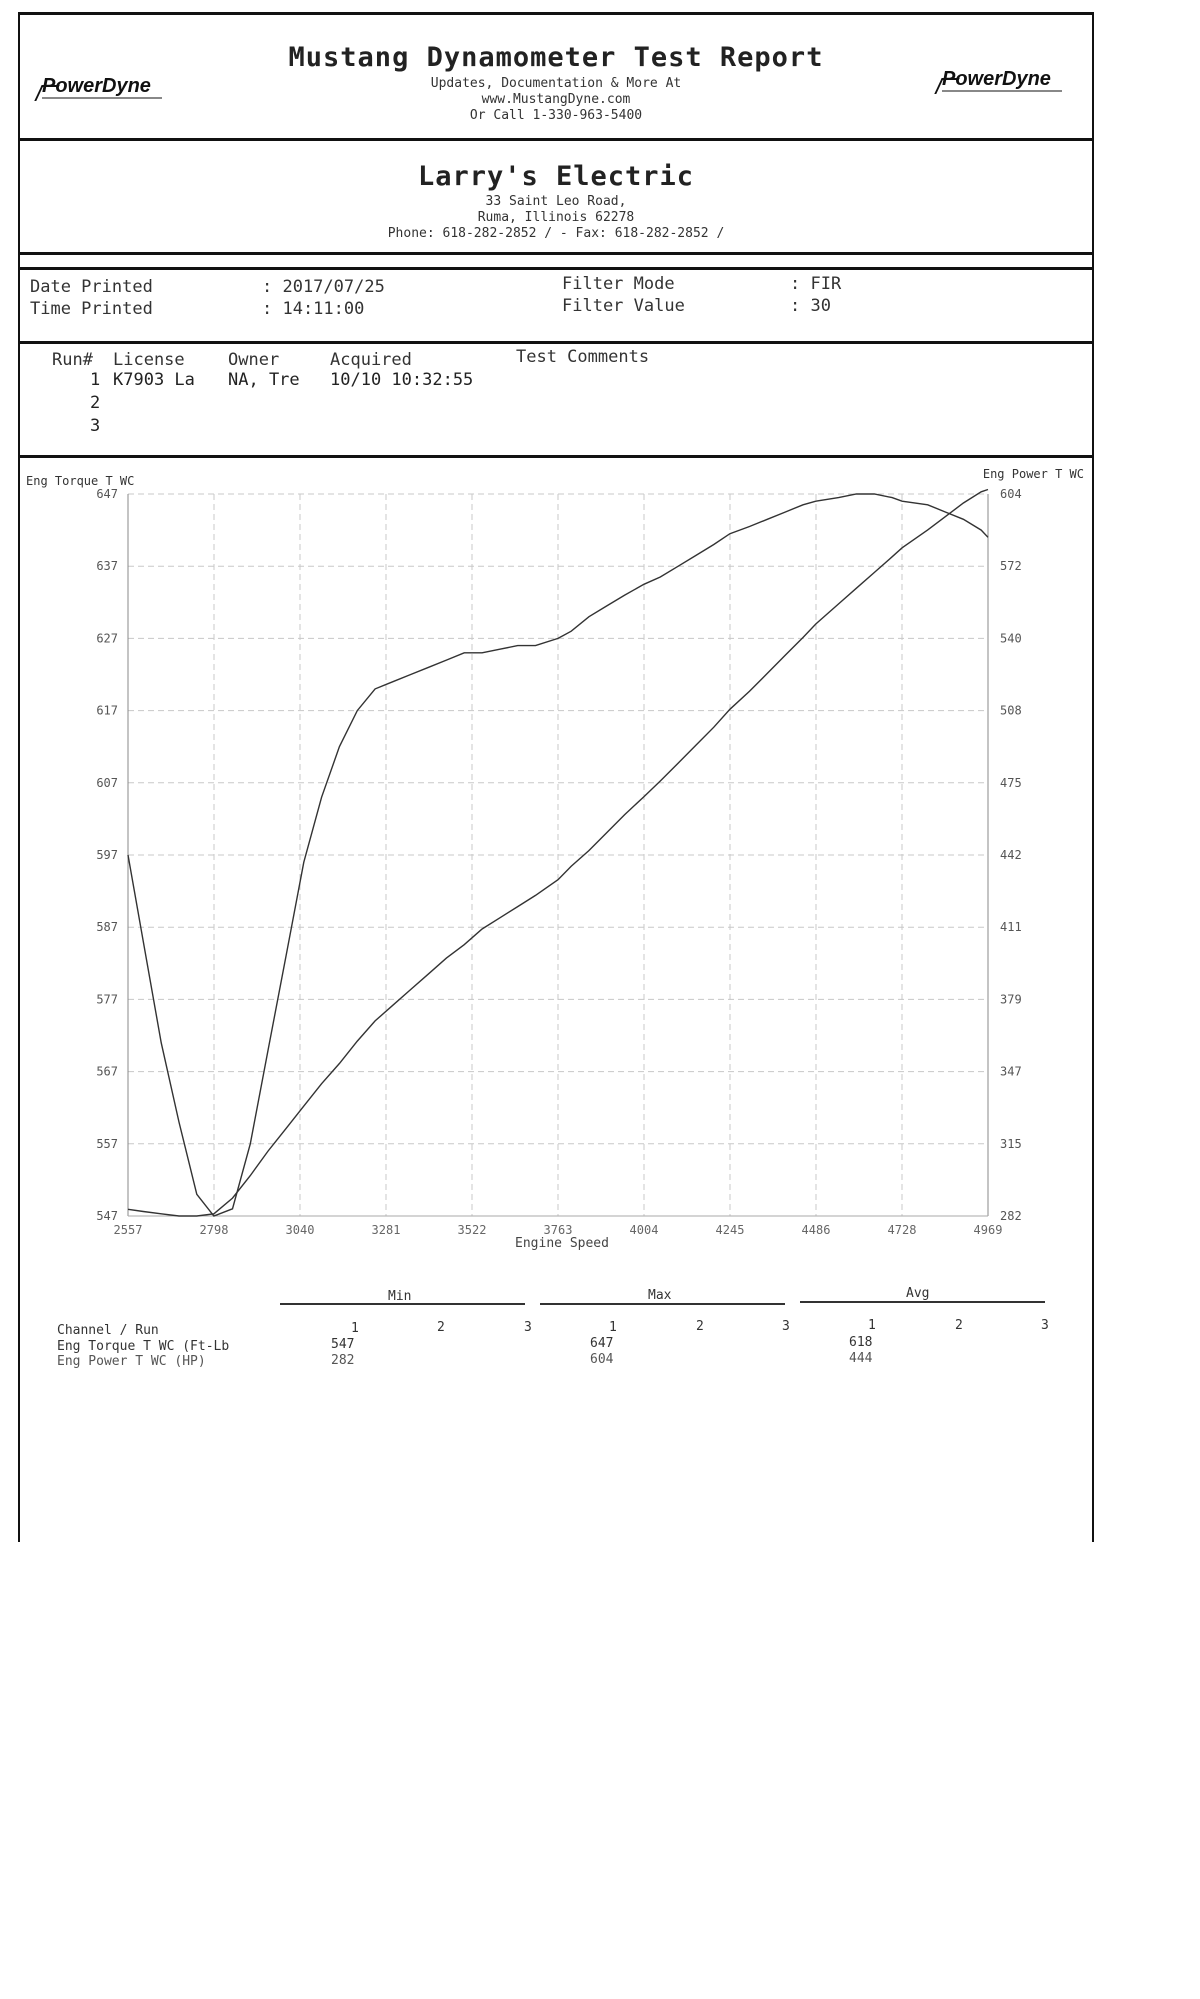 The image size is (1200, 1999). Describe the element at coordinates (107, 1144) in the screenshot. I see `y-left-tick-label: 557` at that location.